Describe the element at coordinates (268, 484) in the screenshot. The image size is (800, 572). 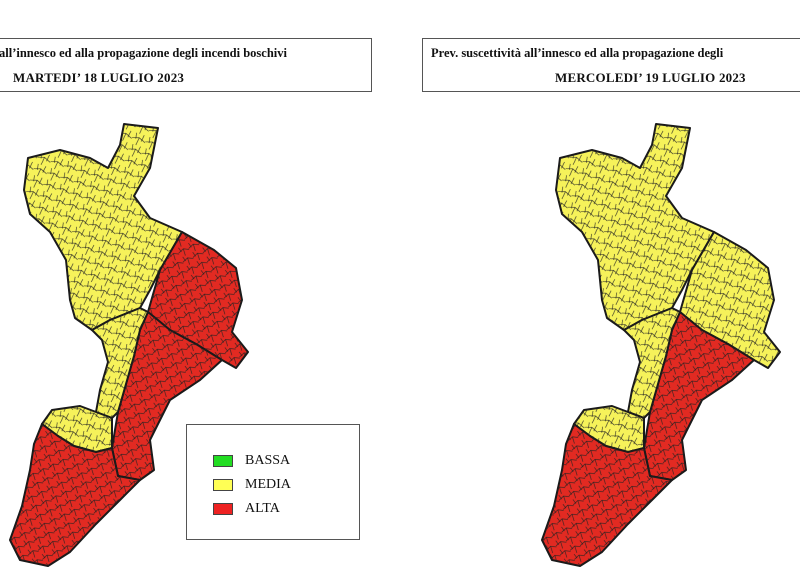
I see `legend-label: MEDIA` at that location.